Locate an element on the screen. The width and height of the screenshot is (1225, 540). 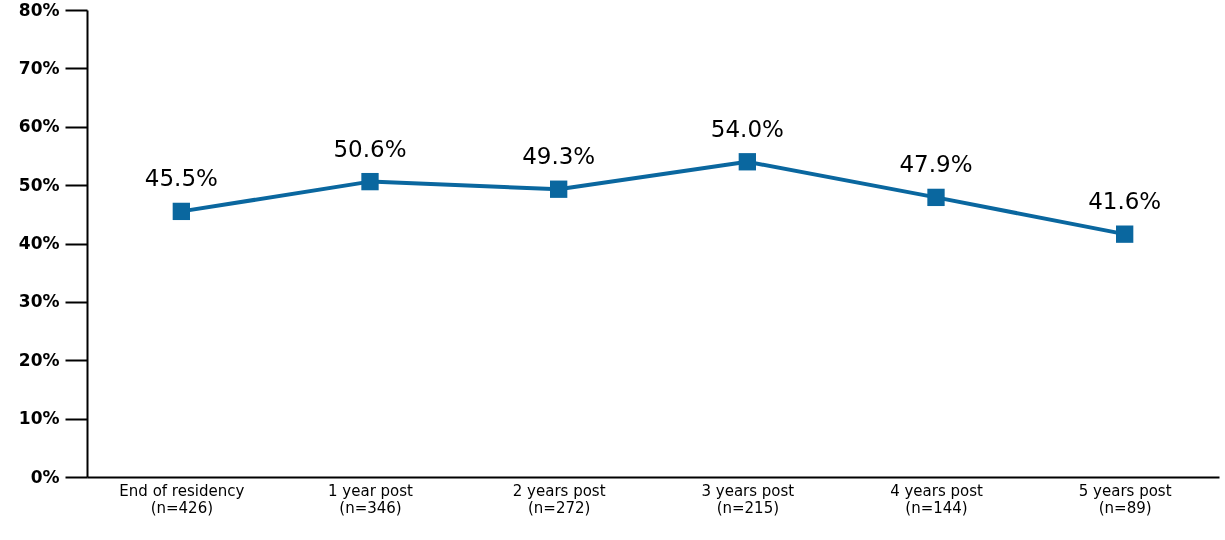
x-tick-label: 3 years post (n=215) is located at coordinates (748, 499).